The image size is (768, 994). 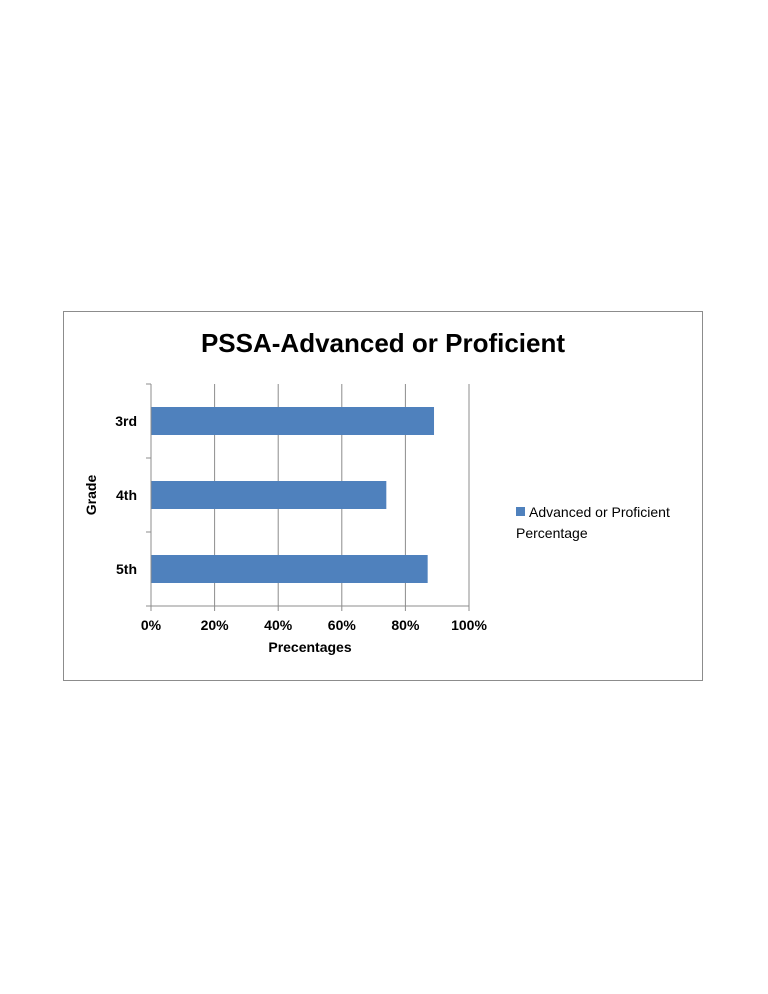 I want to click on y-tick-label: 3rd, so click(x=126, y=421).